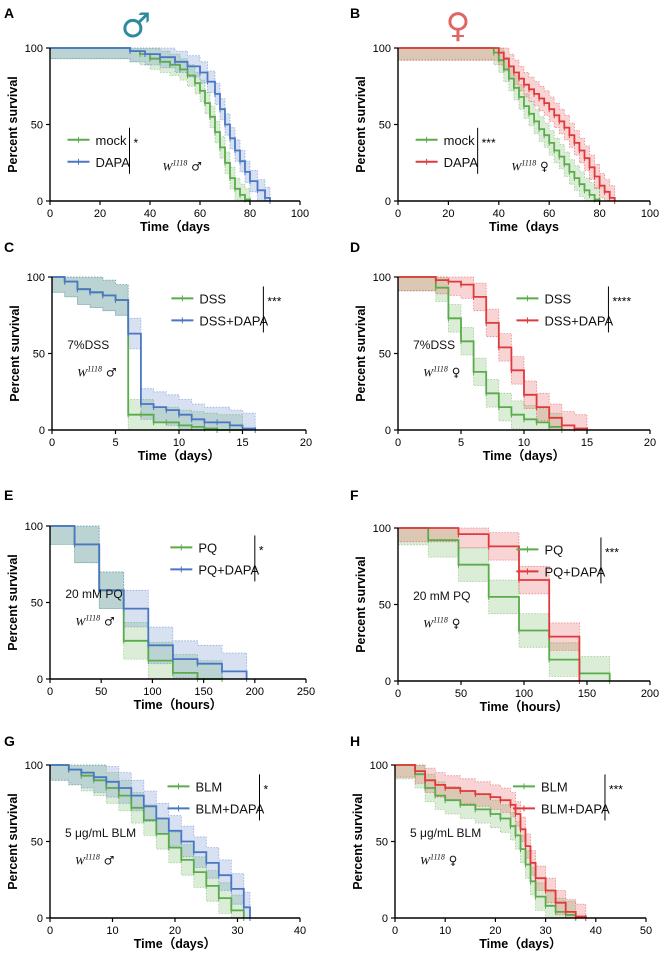 This screenshot has width=660, height=961. What do you see at coordinates (574, 571) in the screenshot?
I see `panel-f-legend-label: PQ+DAPA` at bounding box center [574, 571].